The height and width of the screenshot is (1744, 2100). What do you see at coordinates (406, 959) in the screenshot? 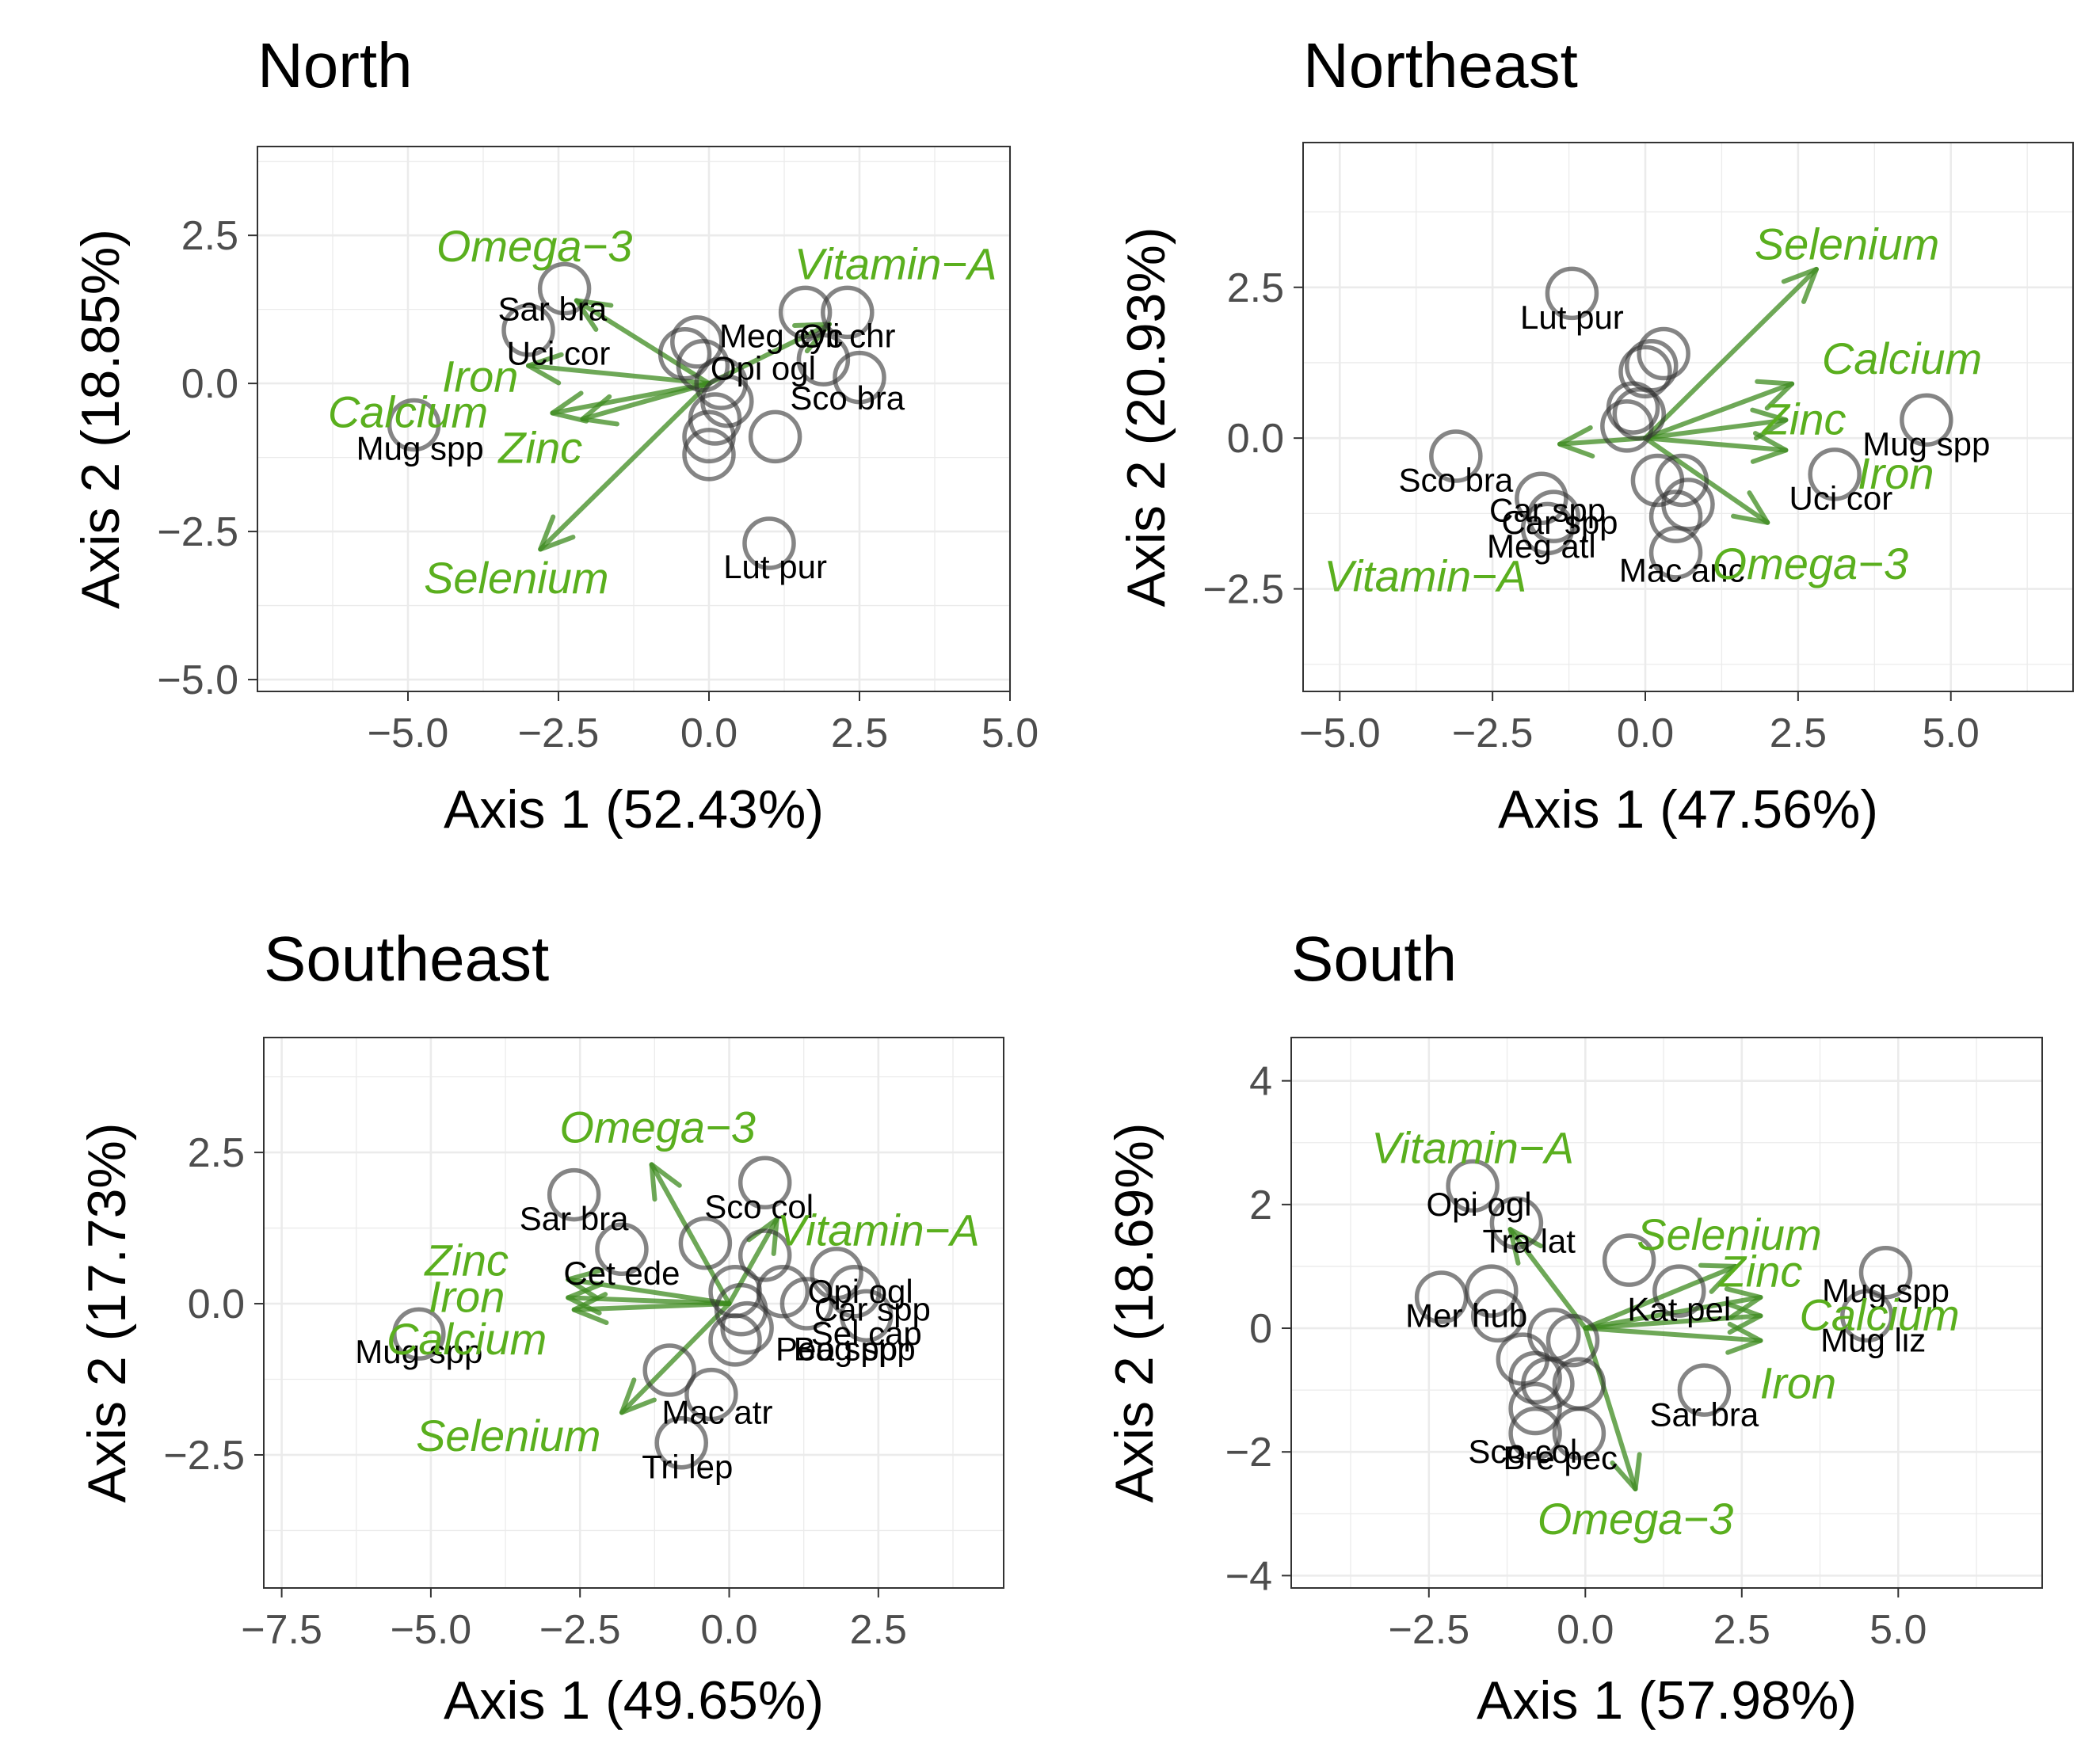
I see `panel-title: Southeast` at bounding box center [406, 959].